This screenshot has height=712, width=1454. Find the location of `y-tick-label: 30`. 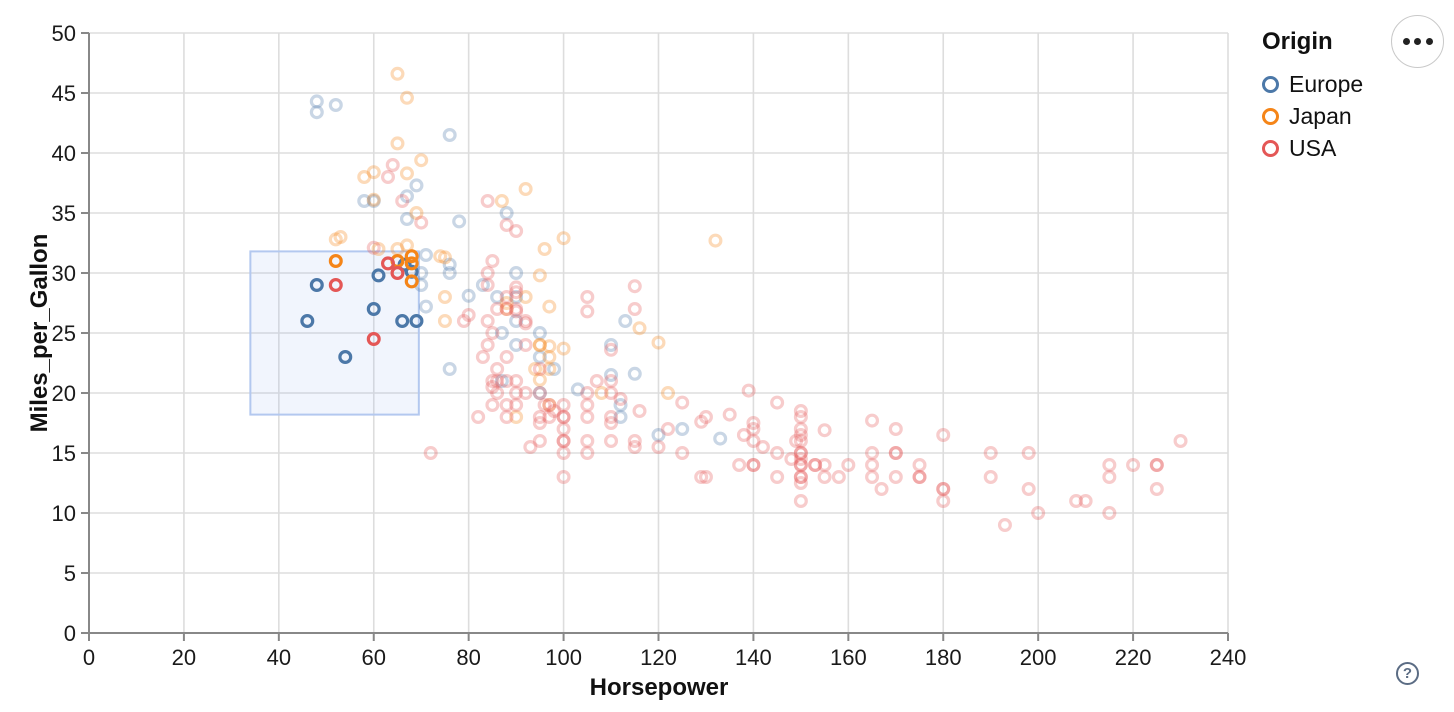

y-tick-label: 30 is located at coordinates (64, 273).